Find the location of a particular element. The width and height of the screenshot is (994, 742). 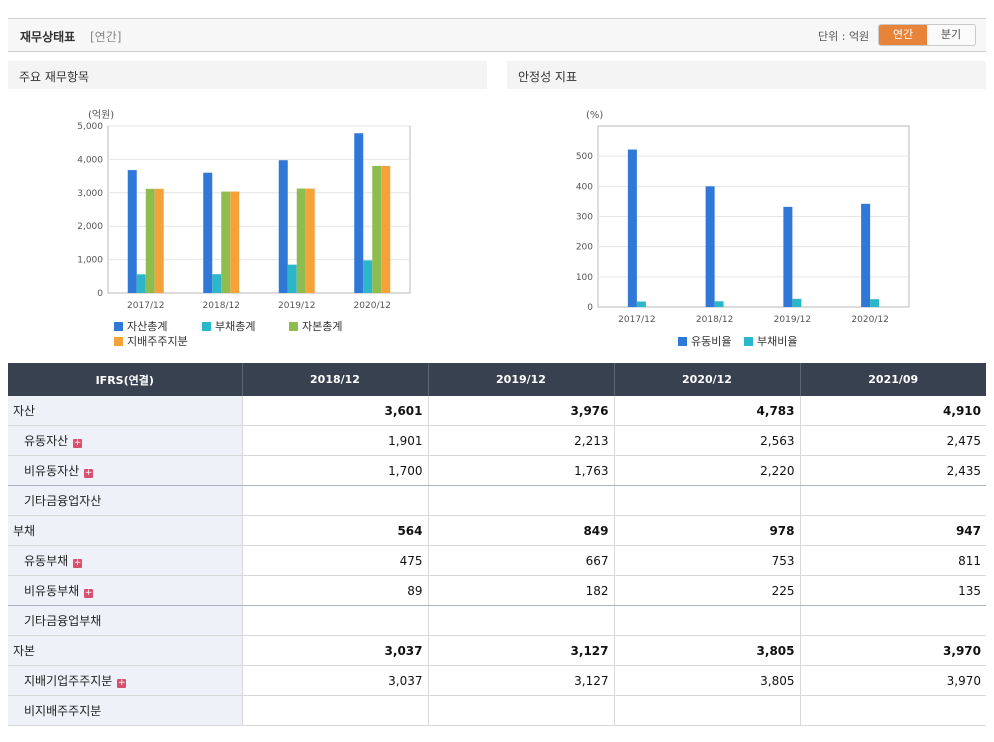

table-cell: 3,805 is located at coordinates (706, 650).